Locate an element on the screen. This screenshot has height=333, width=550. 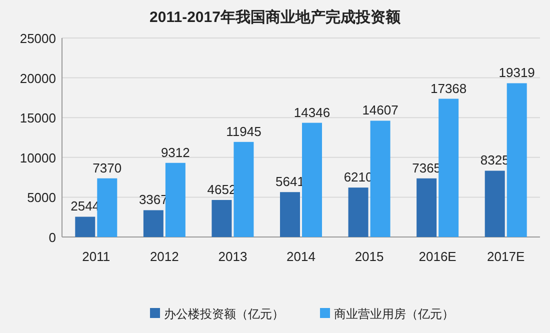
x-tick-label: 2012 is located at coordinates (164, 256).